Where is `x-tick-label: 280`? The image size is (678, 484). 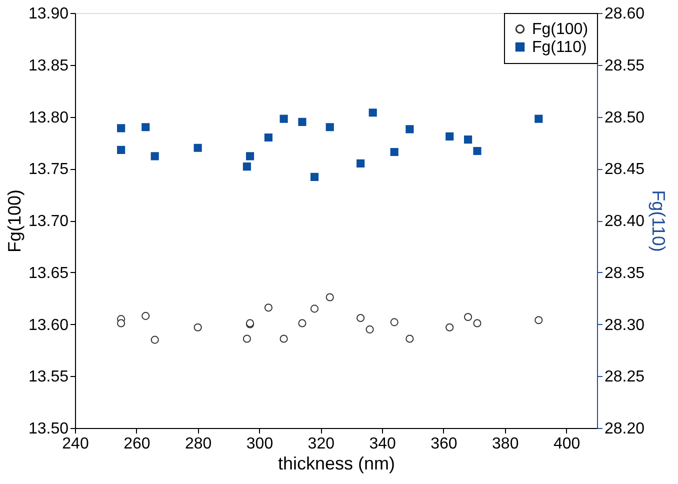
x-tick-label: 280 is located at coordinates (198, 444).